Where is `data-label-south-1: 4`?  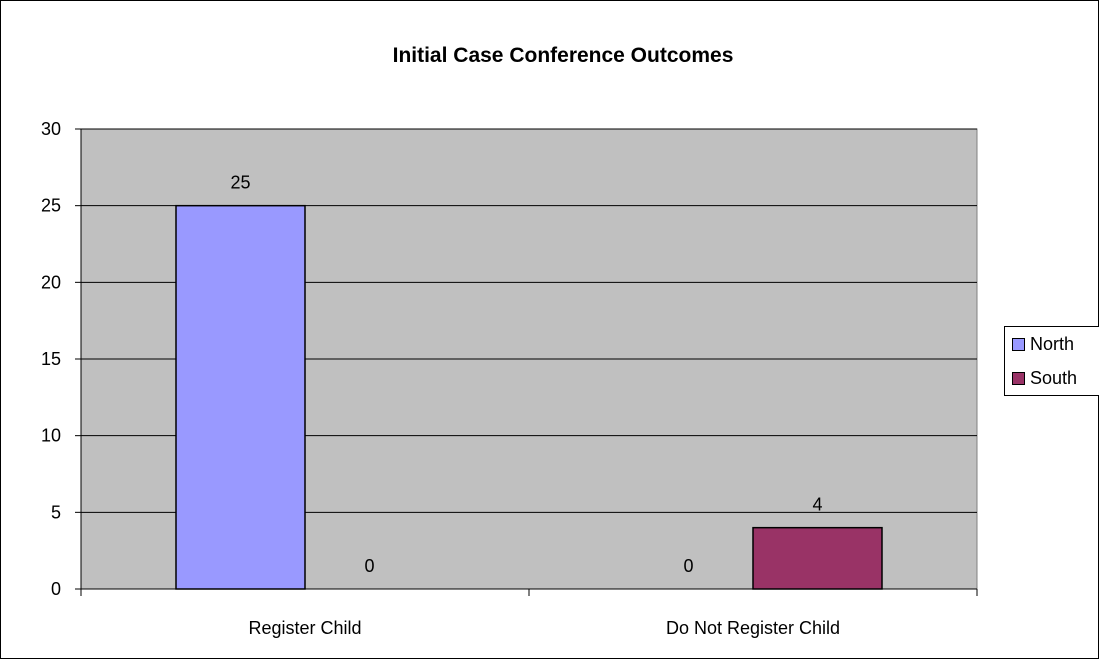 data-label-south-1: 4 is located at coordinates (817, 505).